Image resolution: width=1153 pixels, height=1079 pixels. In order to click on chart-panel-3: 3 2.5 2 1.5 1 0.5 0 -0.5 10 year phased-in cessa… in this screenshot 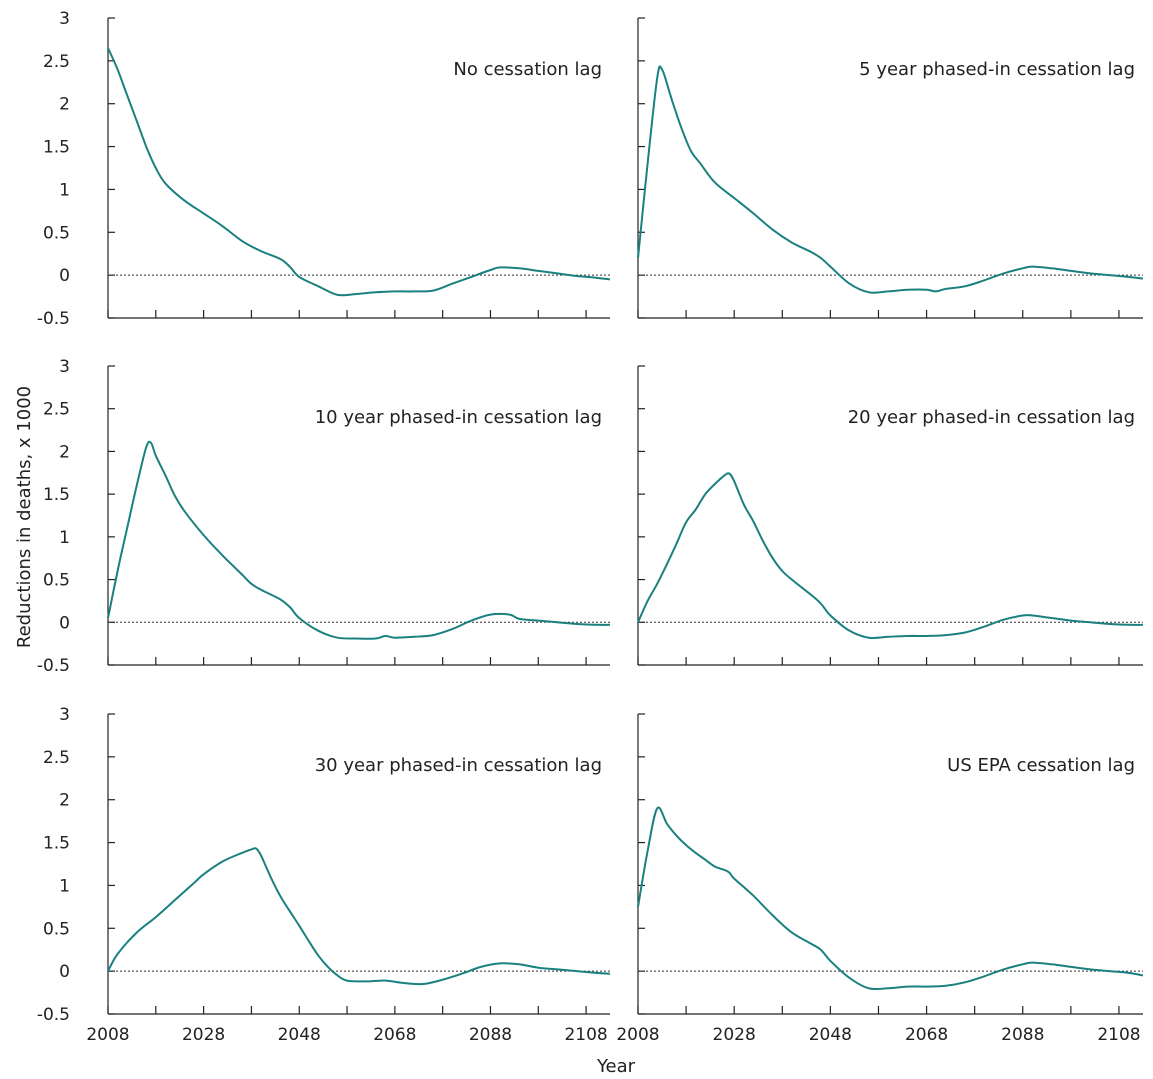, I will do `click(324, 516)`.